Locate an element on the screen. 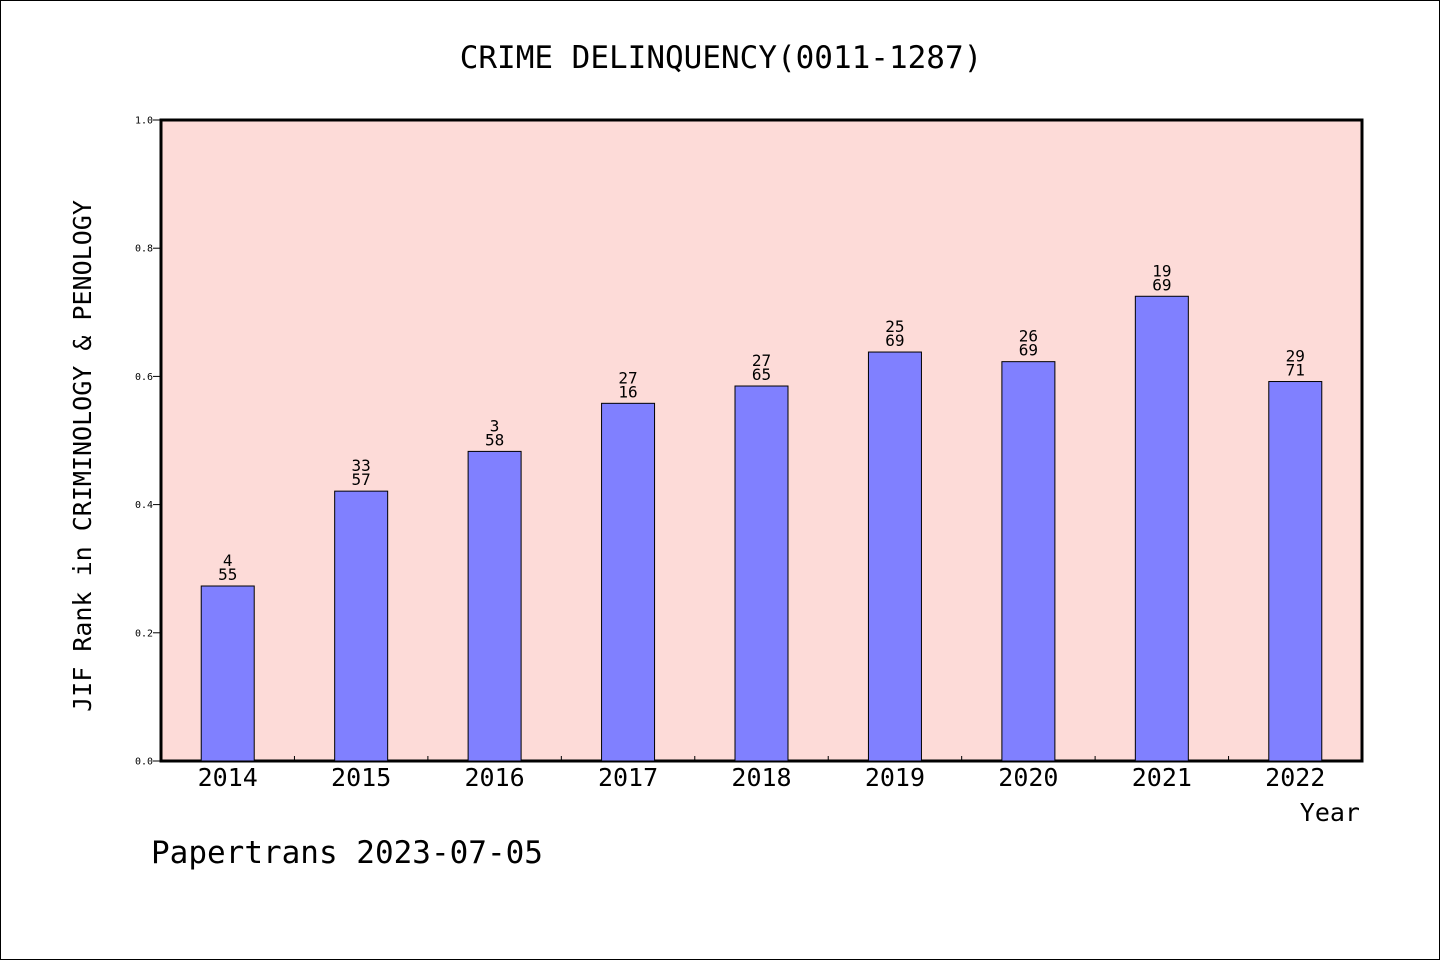 This screenshot has height=960, width=1440. x-tick-label: 2022 is located at coordinates (1295, 777).